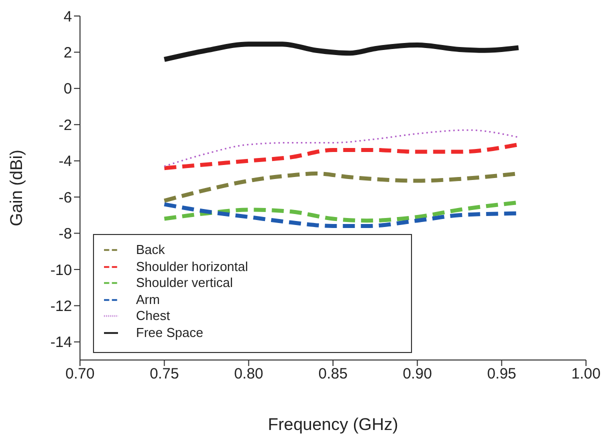 Image resolution: width=610 pixels, height=443 pixels. I want to click on x-tick-label: 0.75, so click(164, 374).